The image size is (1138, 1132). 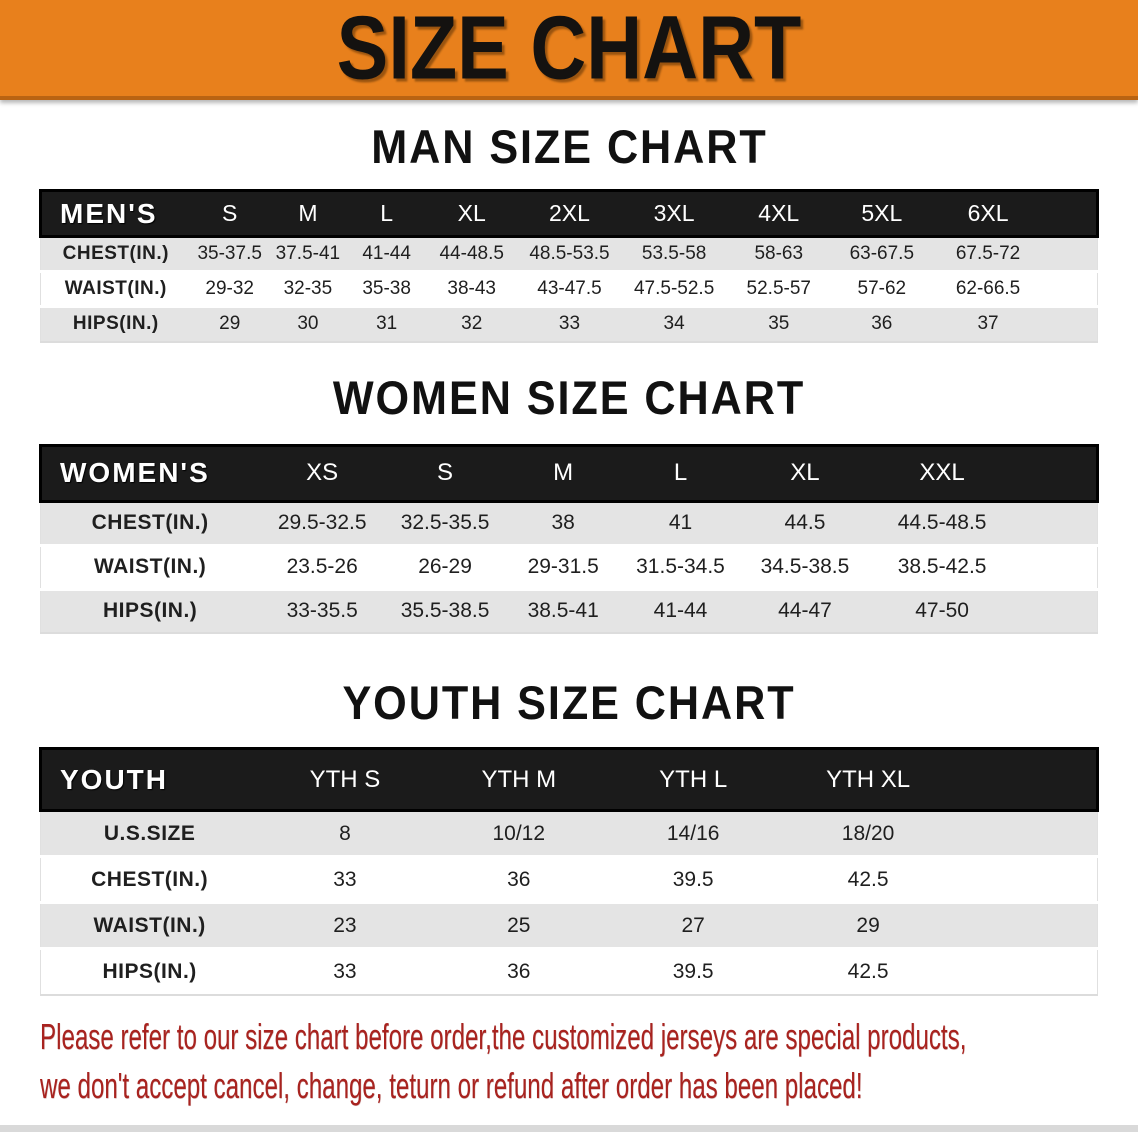 What do you see at coordinates (322, 473) in the screenshot?
I see `women-size-col: XS` at bounding box center [322, 473].